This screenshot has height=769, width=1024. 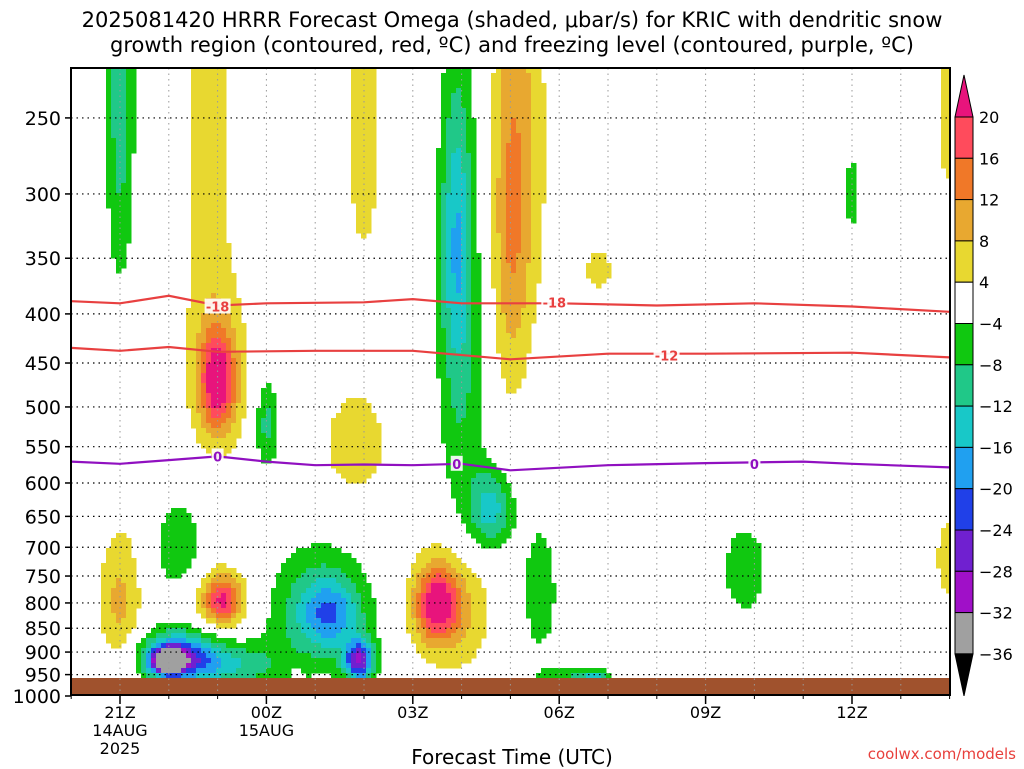 What do you see at coordinates (43, 653) in the screenshot?
I see `y-tick-label: 900` at bounding box center [43, 653].